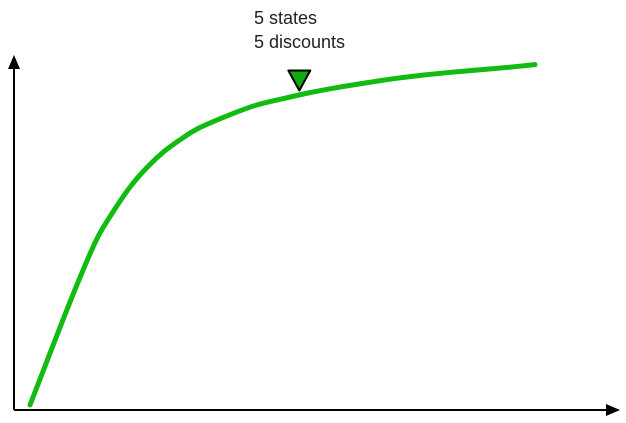 Image resolution: width=626 pixels, height=423 pixels. What do you see at coordinates (299, 42) in the screenshot?
I see `annotation-label-line-1: 5 discounts` at bounding box center [299, 42].